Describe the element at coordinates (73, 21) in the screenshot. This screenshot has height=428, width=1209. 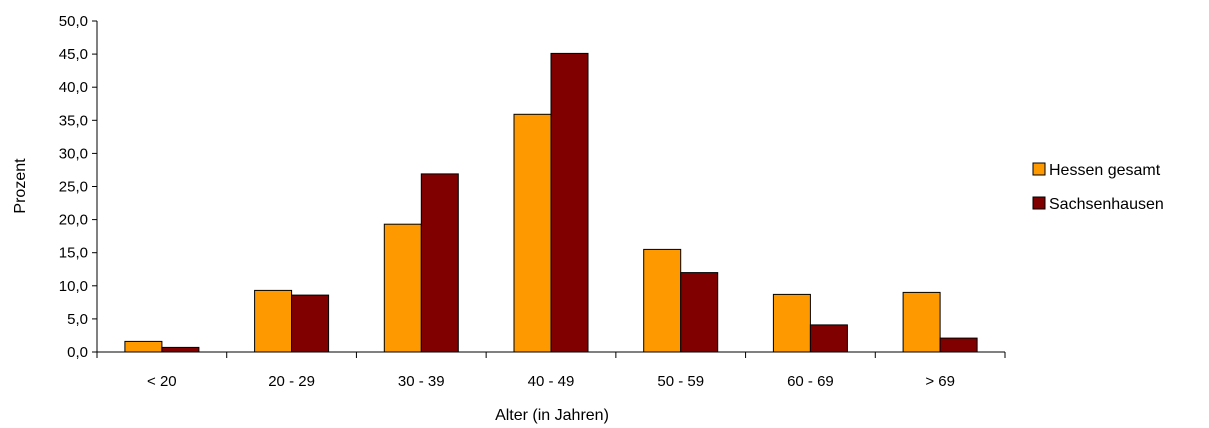
I see `y-tick-label: 50,0` at that location.